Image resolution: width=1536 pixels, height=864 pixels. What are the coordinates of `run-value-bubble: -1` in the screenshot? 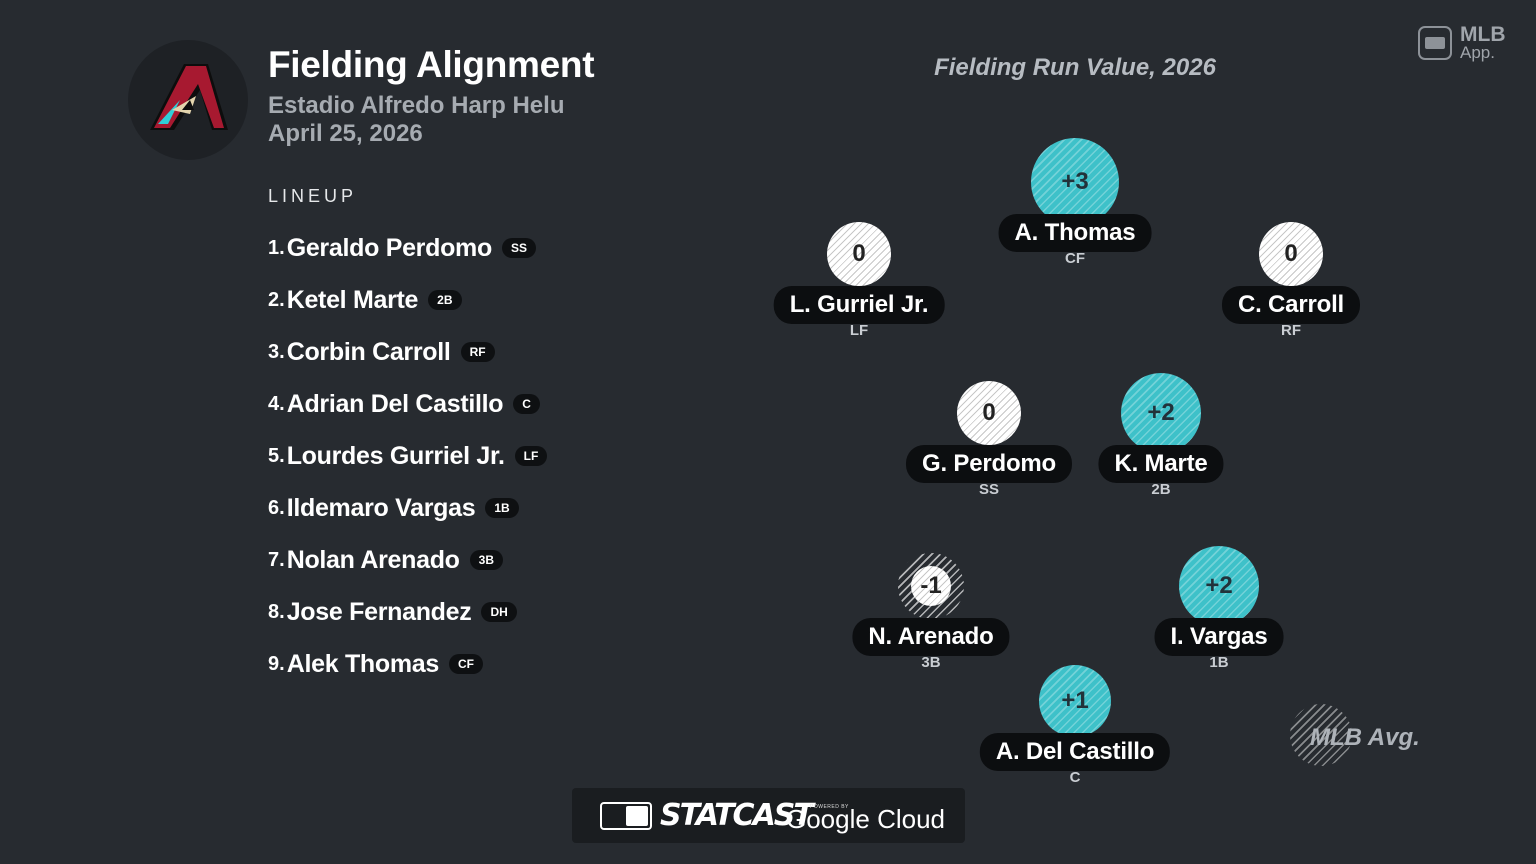 It's located at (931, 586).